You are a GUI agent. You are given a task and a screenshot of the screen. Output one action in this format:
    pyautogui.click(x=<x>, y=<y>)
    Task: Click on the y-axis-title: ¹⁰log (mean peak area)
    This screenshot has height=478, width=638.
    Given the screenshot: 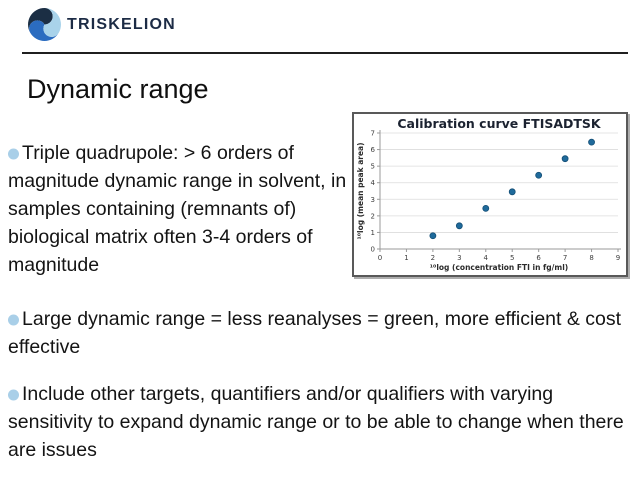 What is the action you would take?
    pyautogui.click(x=360, y=190)
    